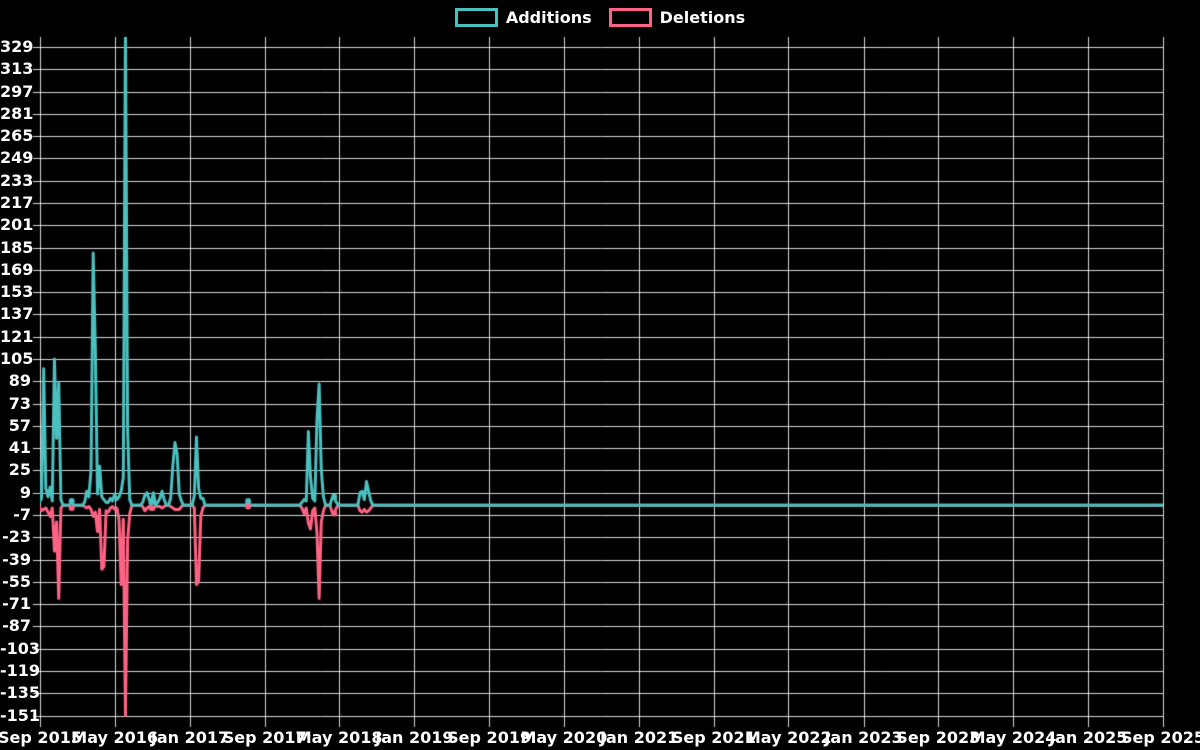  What do you see at coordinates (16, 581) in the screenshot?
I see `y-tick-label: -55` at bounding box center [16, 581].